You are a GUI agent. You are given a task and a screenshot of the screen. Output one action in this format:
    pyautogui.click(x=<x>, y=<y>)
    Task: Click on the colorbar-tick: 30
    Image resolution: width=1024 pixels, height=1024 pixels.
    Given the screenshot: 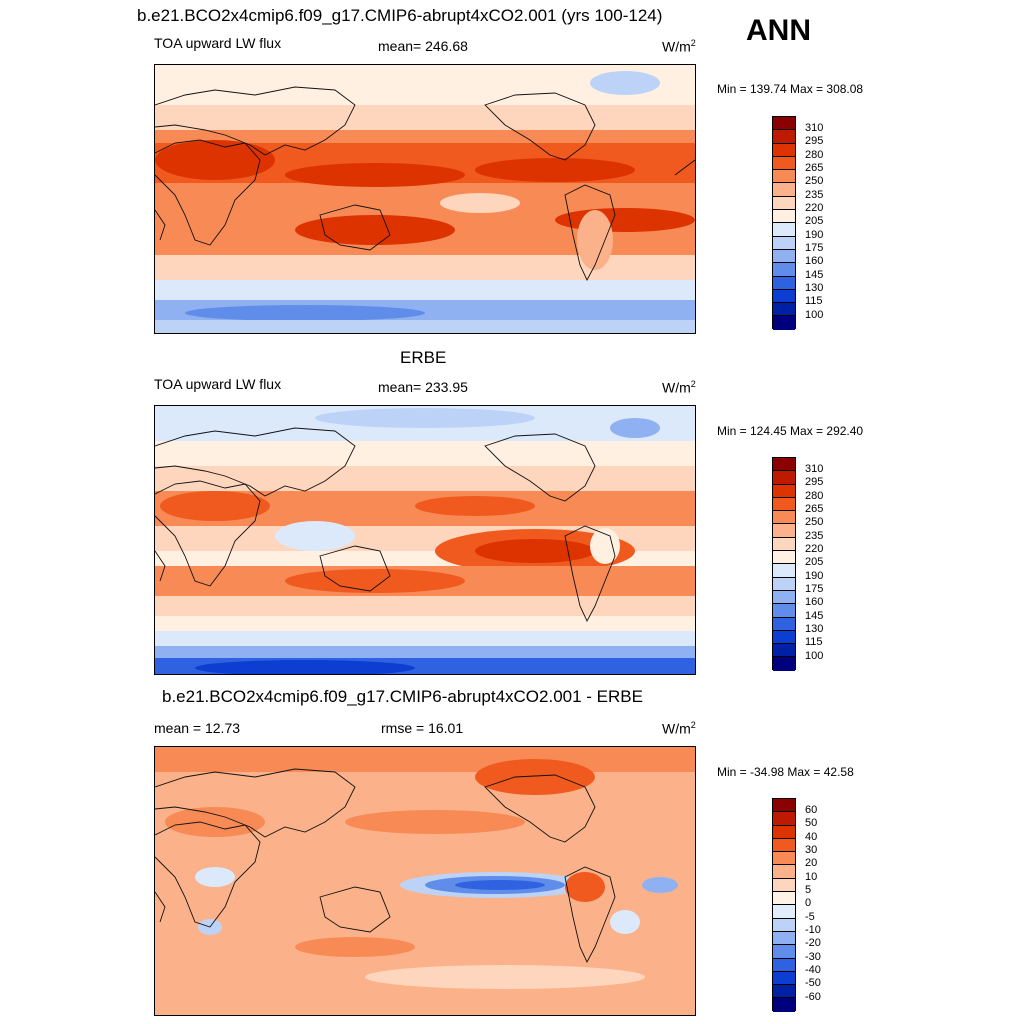 What is the action you would take?
    pyautogui.click(x=811, y=850)
    